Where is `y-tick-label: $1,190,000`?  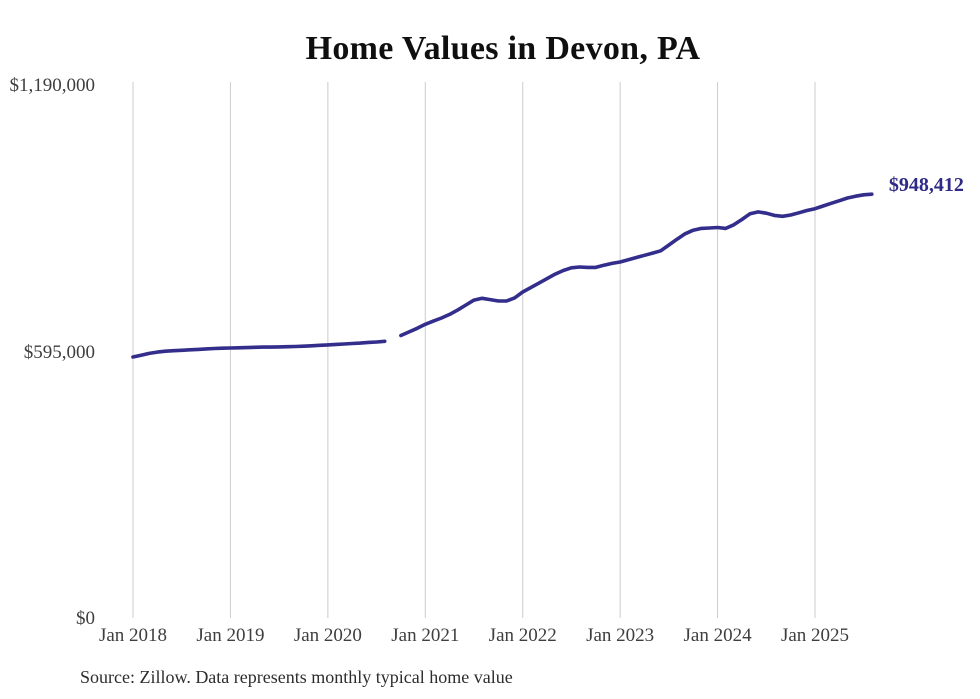
y-tick-label: $1,190,000 is located at coordinates (52, 85).